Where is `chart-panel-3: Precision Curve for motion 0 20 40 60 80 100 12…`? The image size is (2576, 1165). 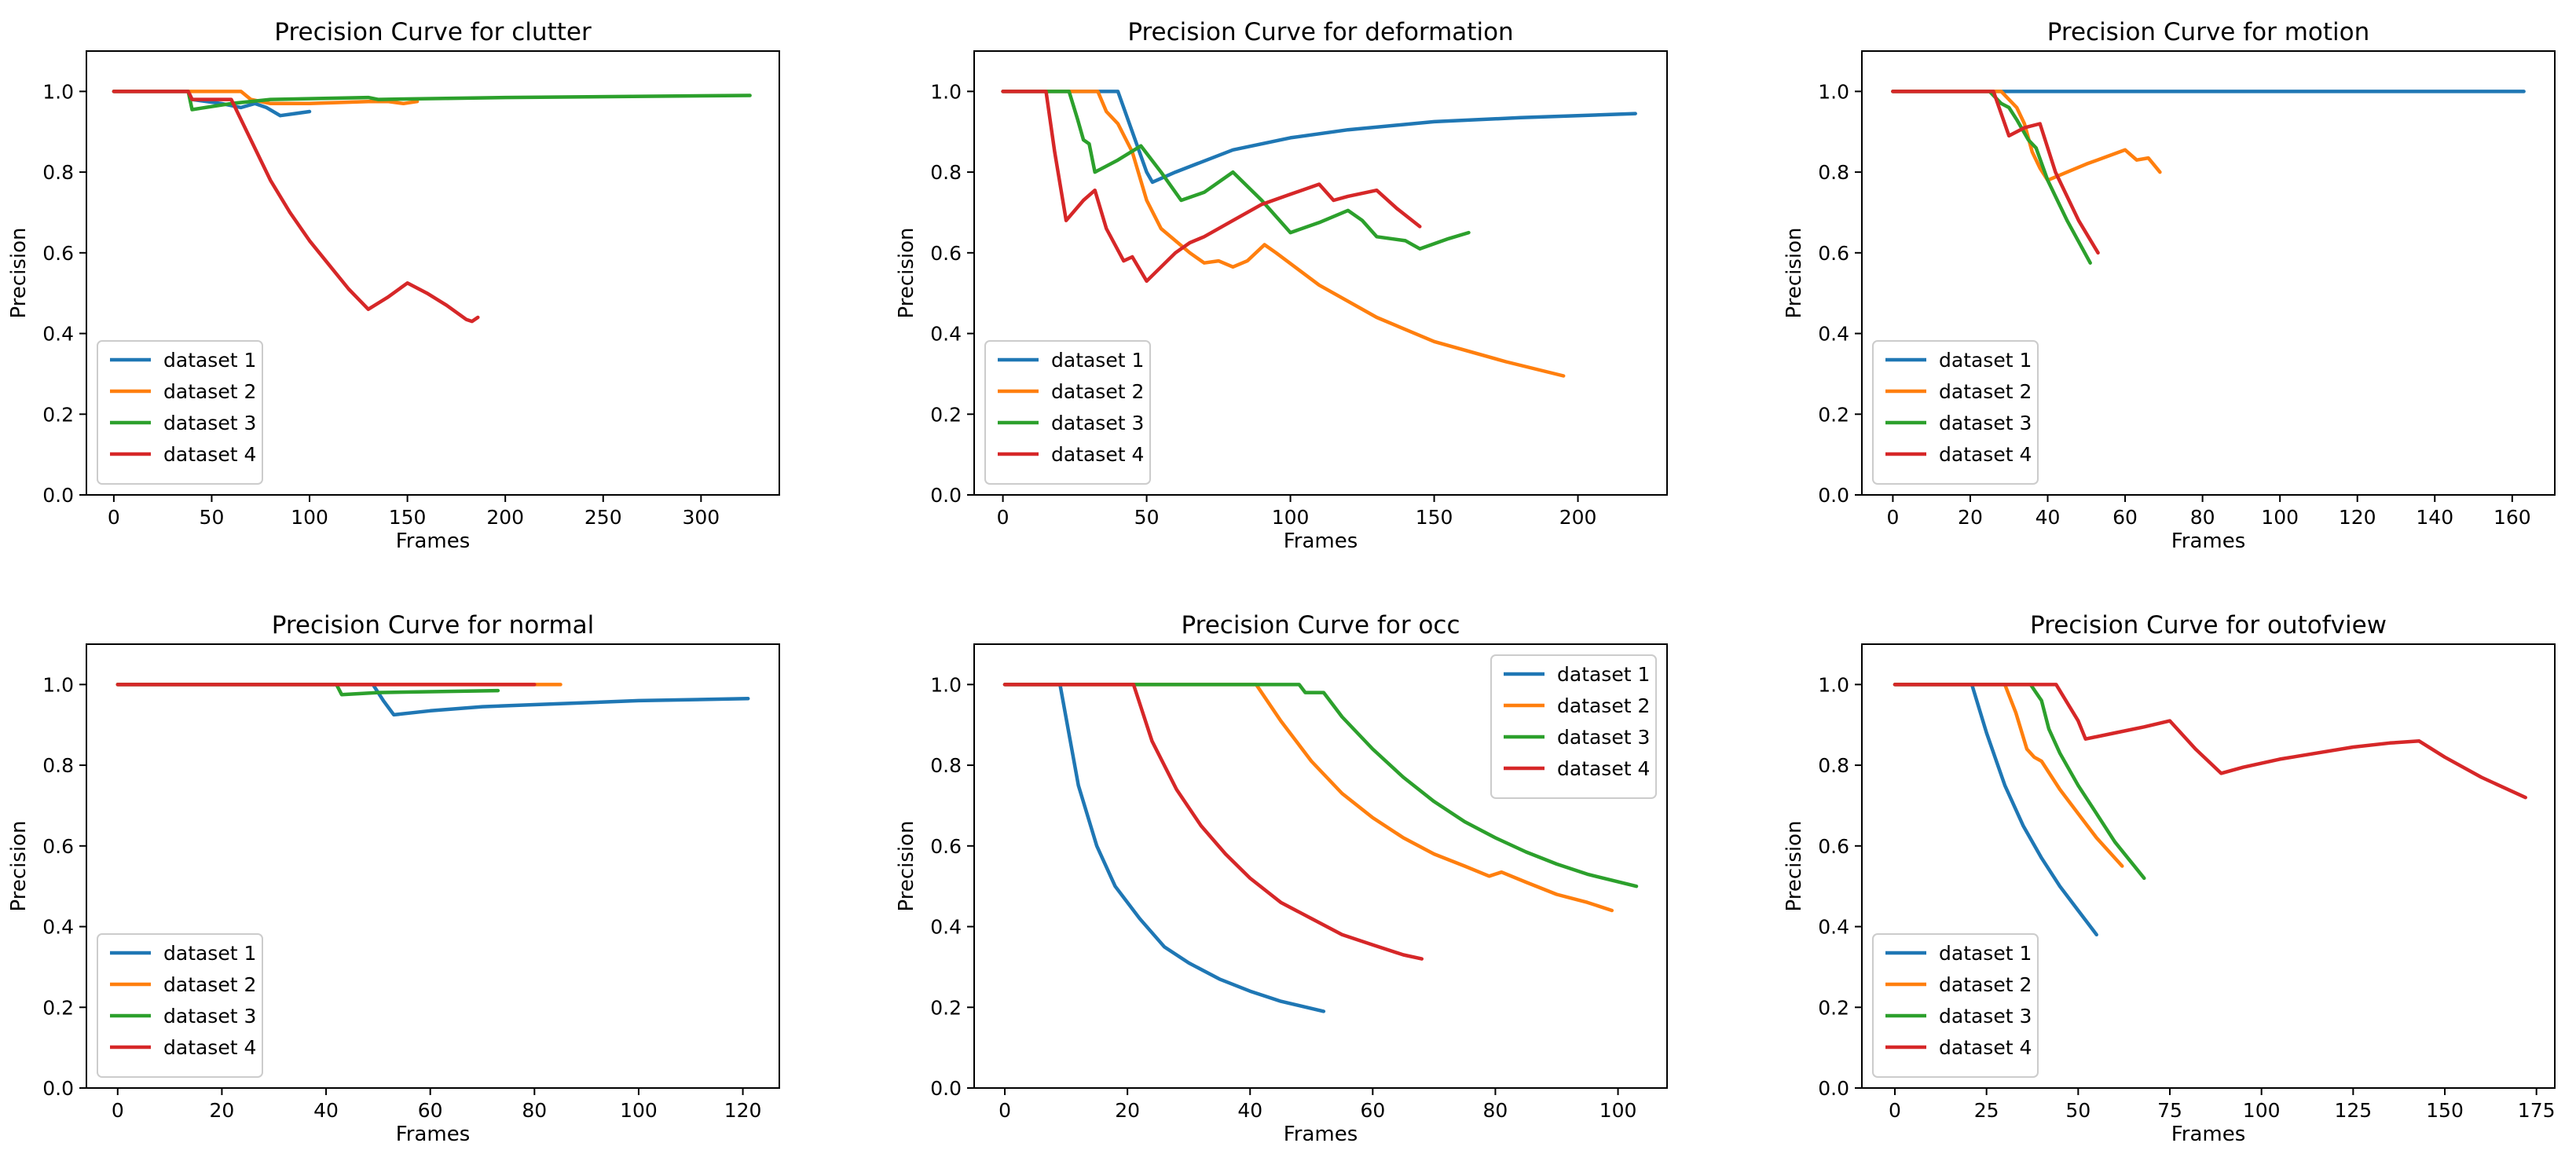 chart-panel-3: Precision Curve for motion 0 20 40 60 80 100 12… is located at coordinates (2169, 285).